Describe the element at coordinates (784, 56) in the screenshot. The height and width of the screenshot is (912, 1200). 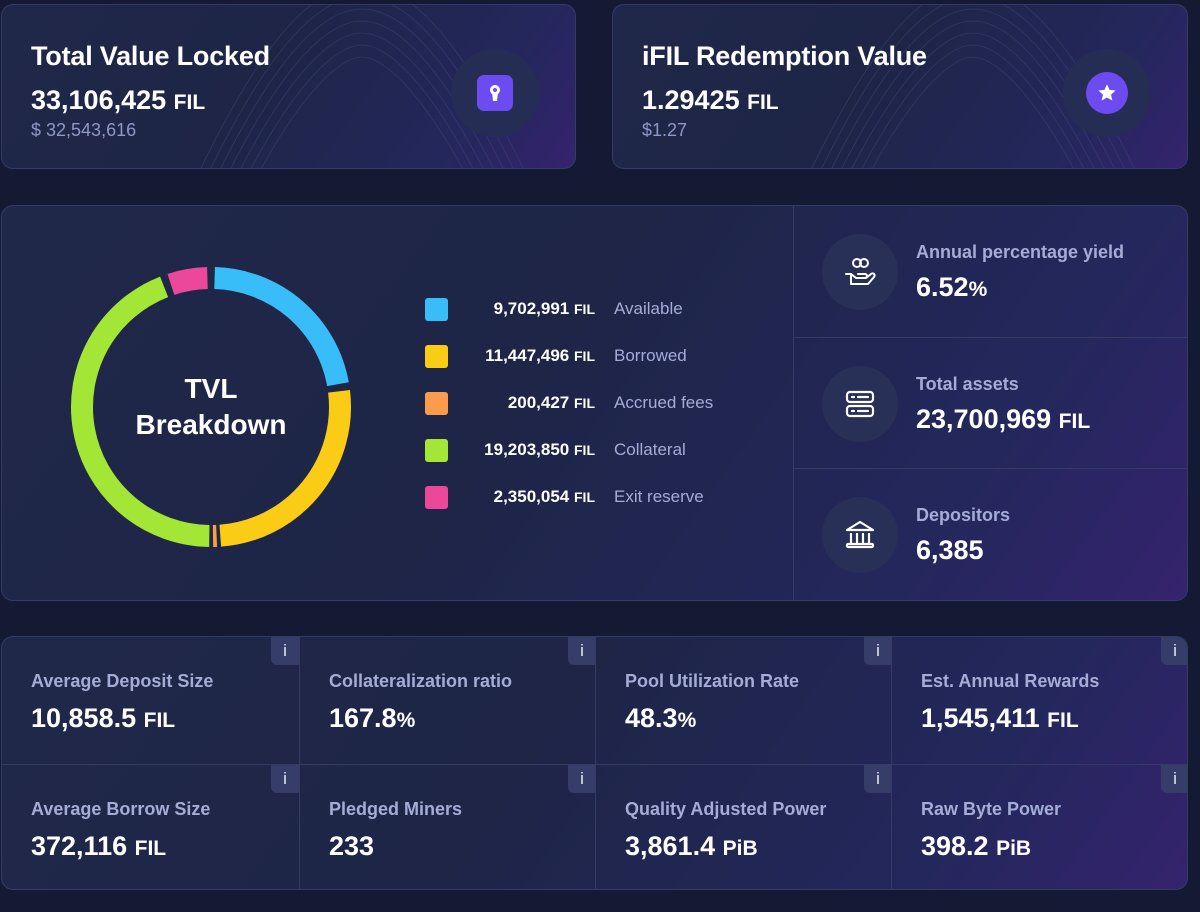
I see `card-title: iFIL Redemption Value` at that location.